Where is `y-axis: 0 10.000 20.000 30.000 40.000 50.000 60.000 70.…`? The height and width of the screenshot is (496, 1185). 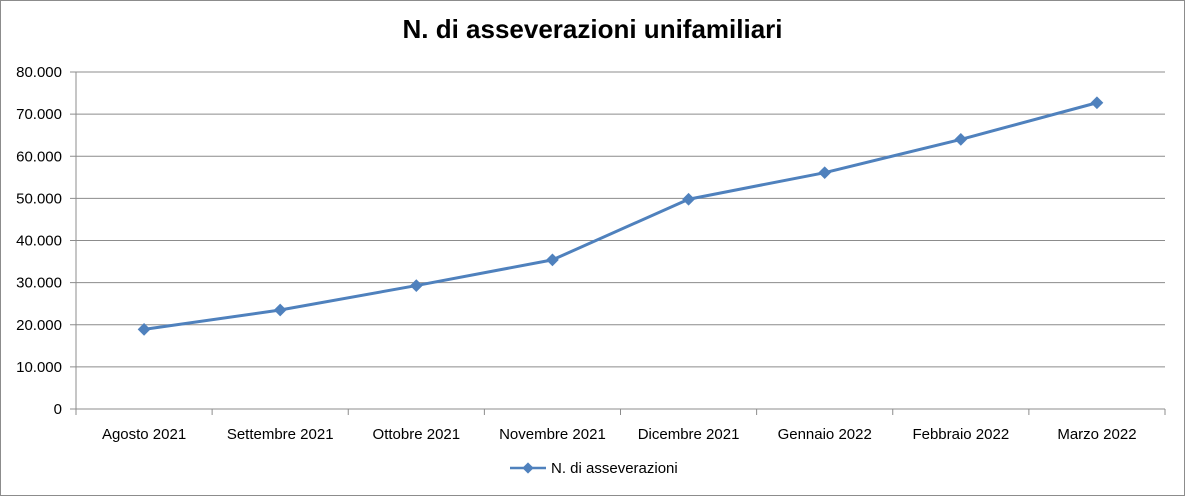 y-axis: 0 10.000 20.000 30.000 40.000 50.000 60.000 70.… is located at coordinates (46, 241).